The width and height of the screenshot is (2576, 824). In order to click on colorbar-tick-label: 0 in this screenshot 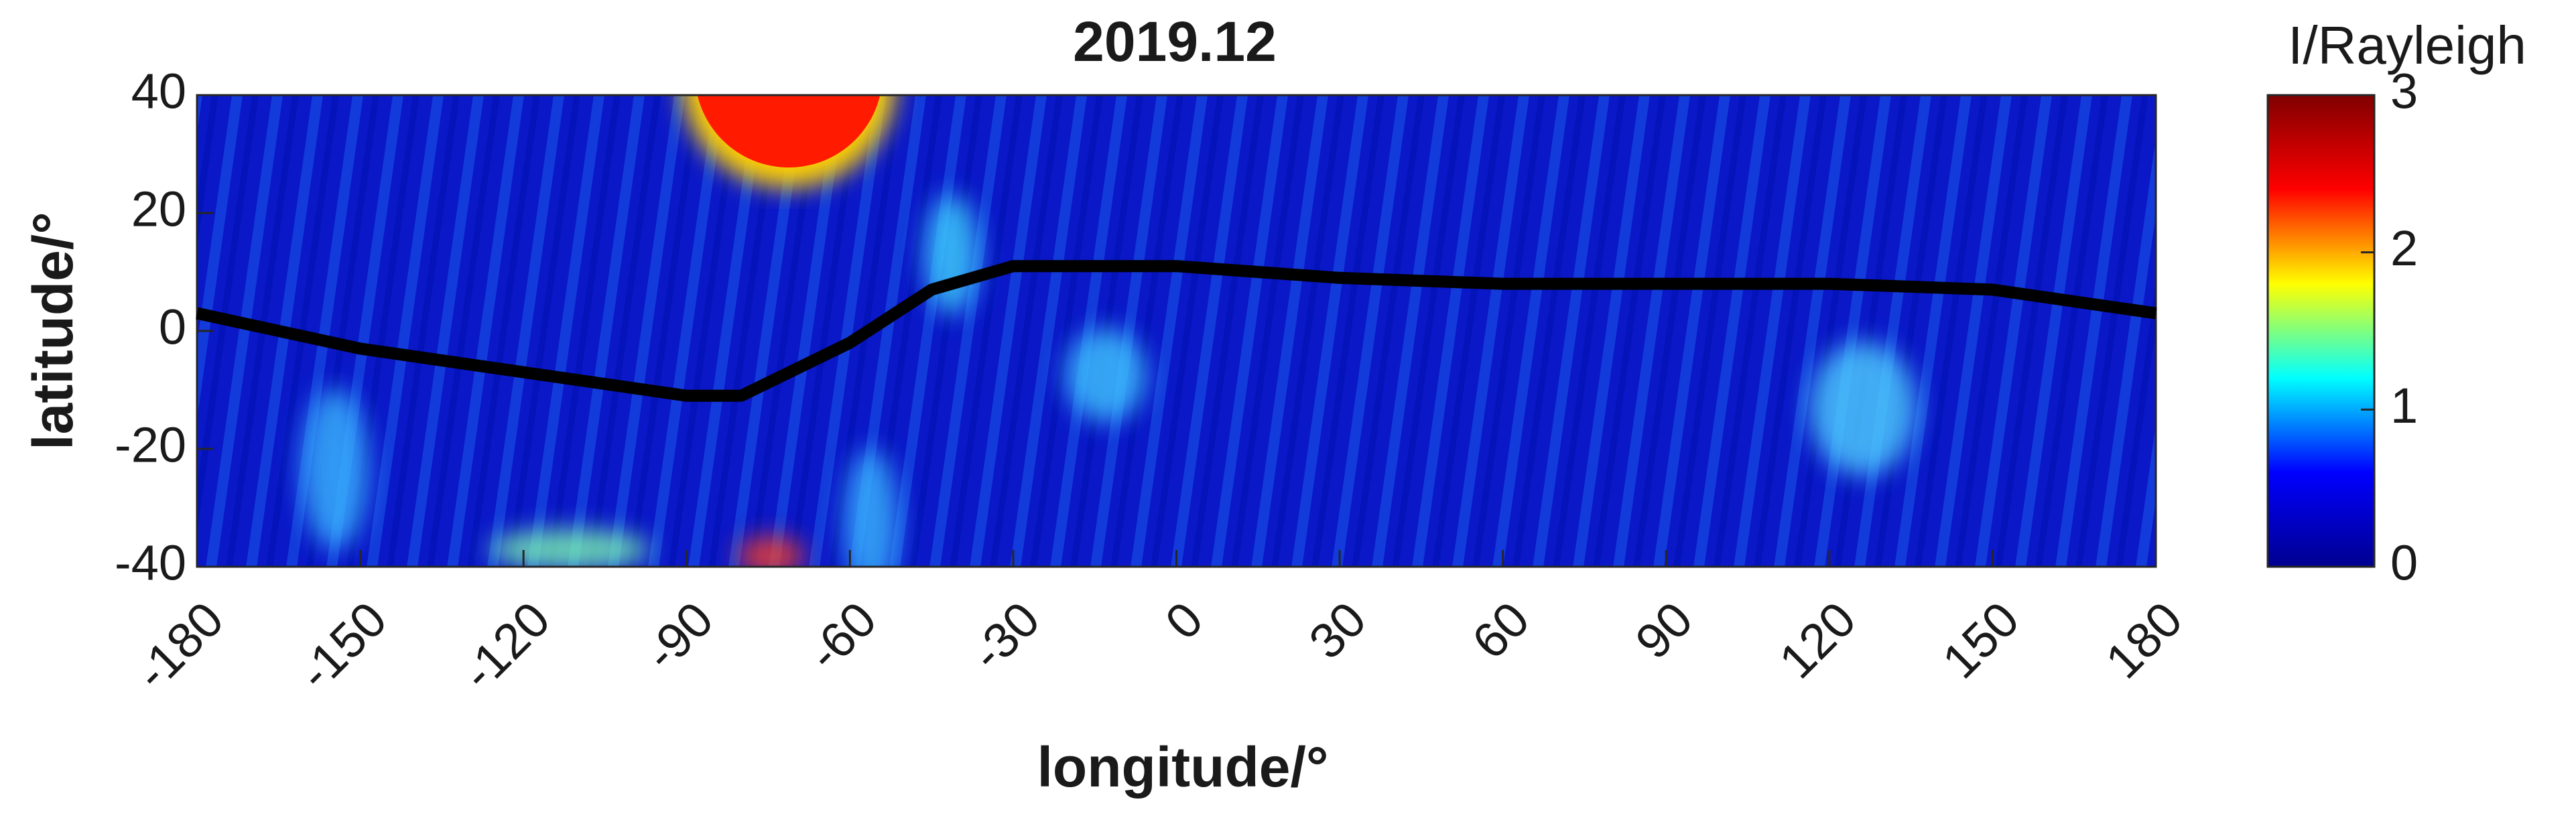, I will do `click(2404, 563)`.